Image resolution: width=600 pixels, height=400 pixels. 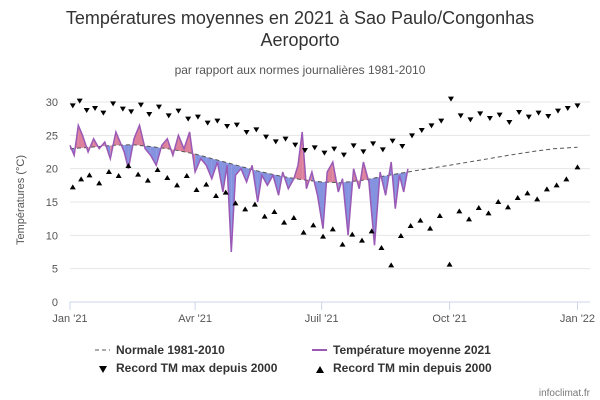 I want to click on normal-line, so click(x=323, y=164).